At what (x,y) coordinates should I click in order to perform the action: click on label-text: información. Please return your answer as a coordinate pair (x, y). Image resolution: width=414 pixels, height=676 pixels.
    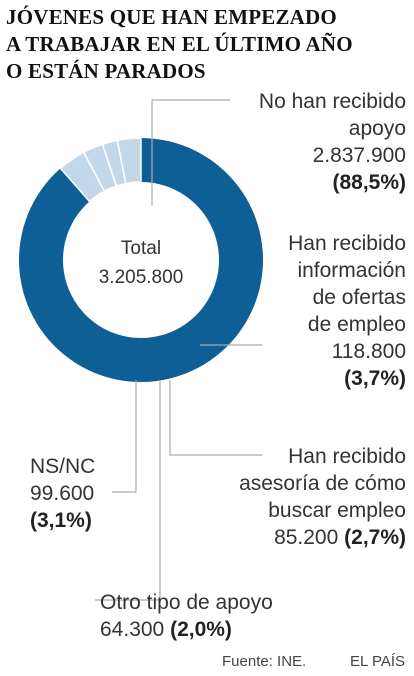
    Looking at the image, I should click on (351, 270).